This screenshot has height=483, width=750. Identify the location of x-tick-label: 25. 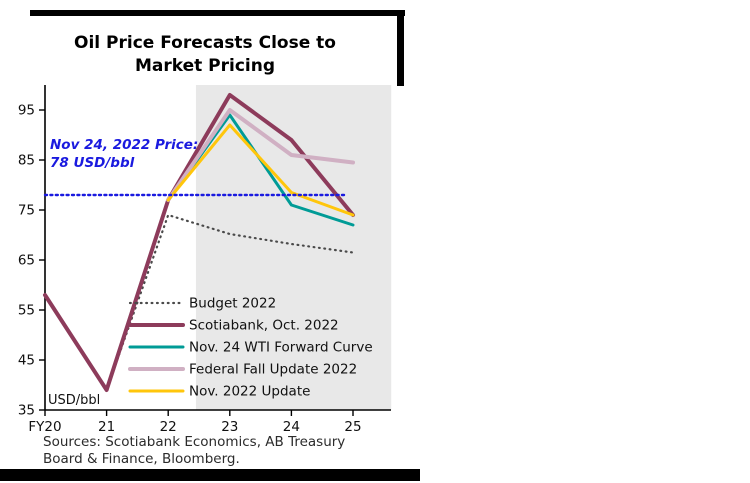
(352, 427).